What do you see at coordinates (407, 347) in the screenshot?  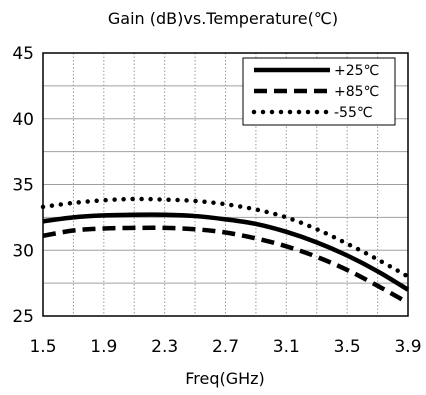 I see `x-tick-label: 3.9` at bounding box center [407, 347].